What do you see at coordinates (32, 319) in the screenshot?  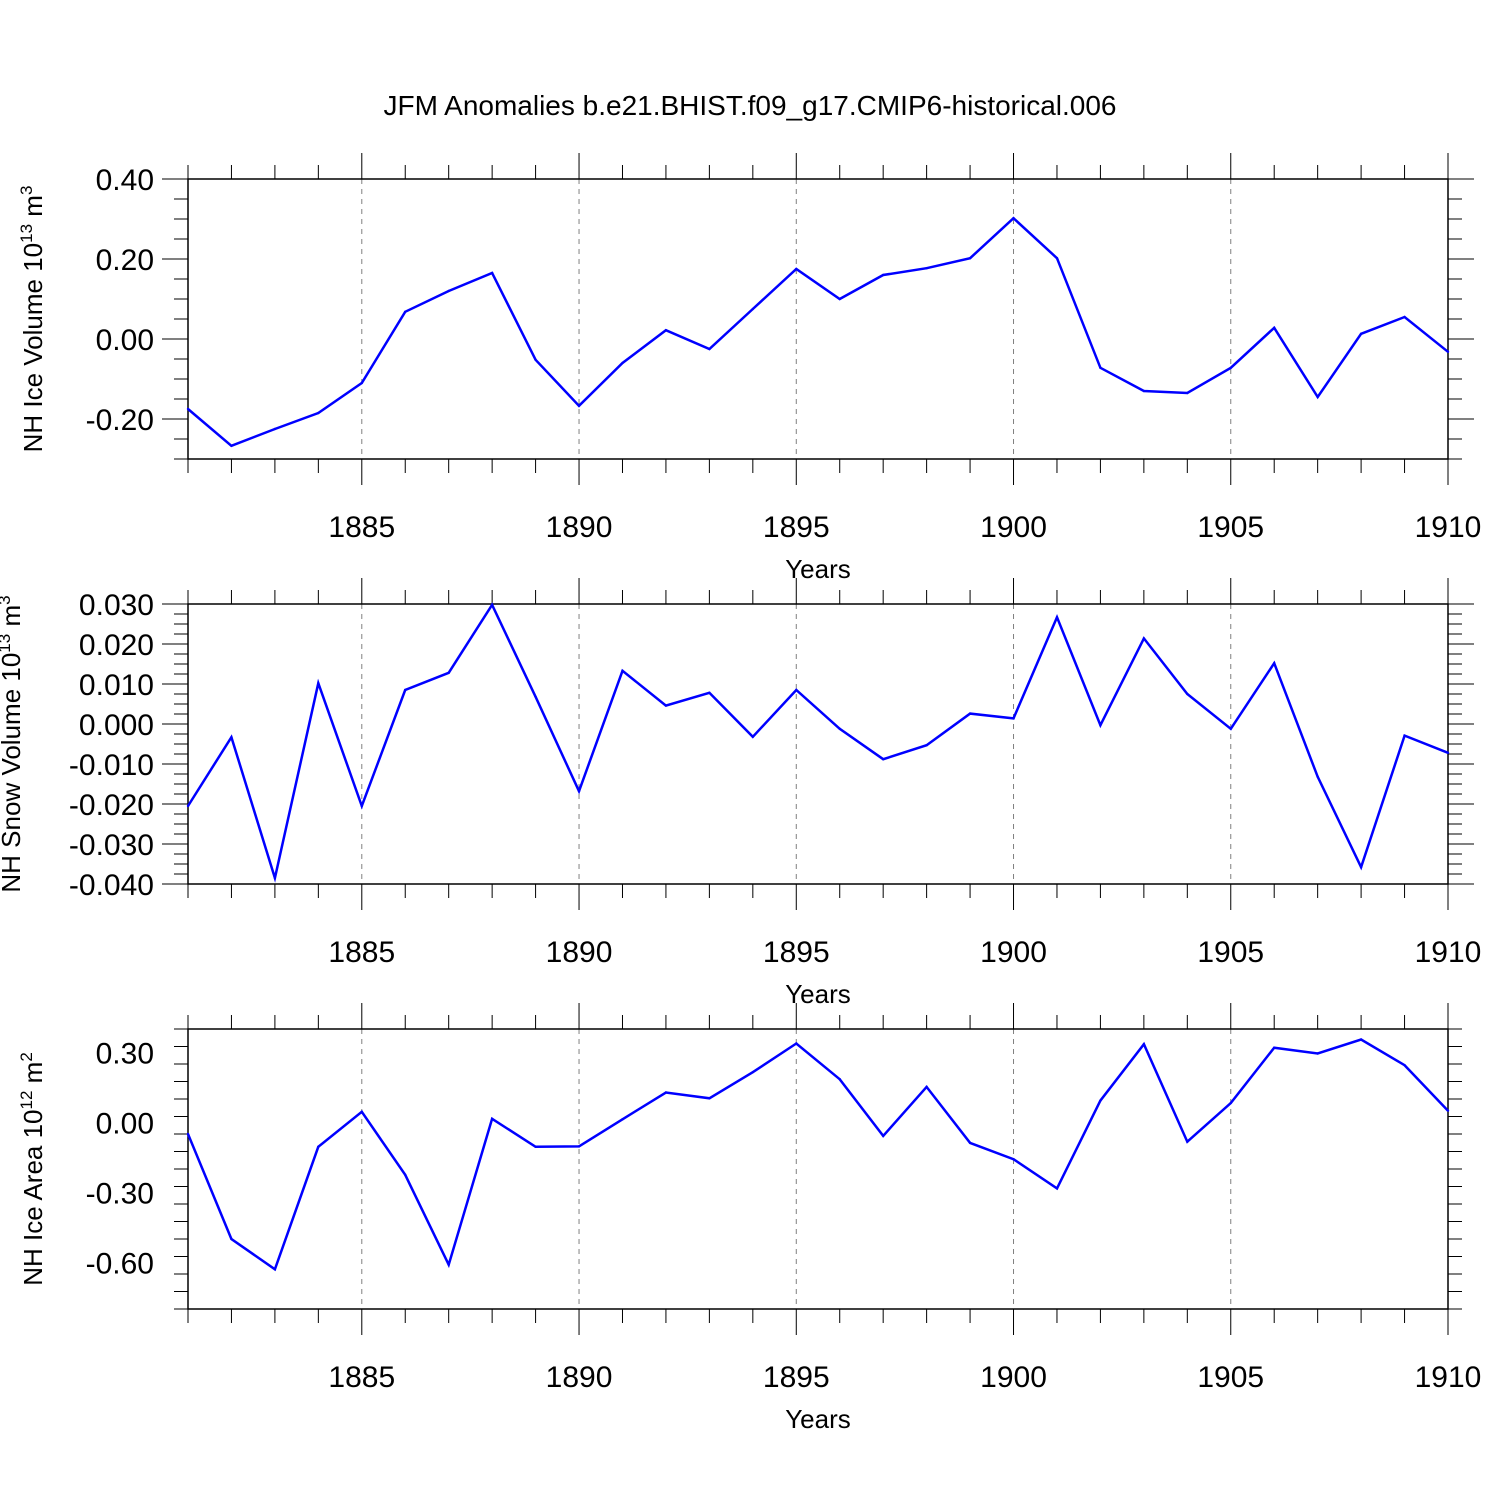 I see `panel1-y-axis-title: NH Ice Volume 1013 m3` at bounding box center [32, 319].